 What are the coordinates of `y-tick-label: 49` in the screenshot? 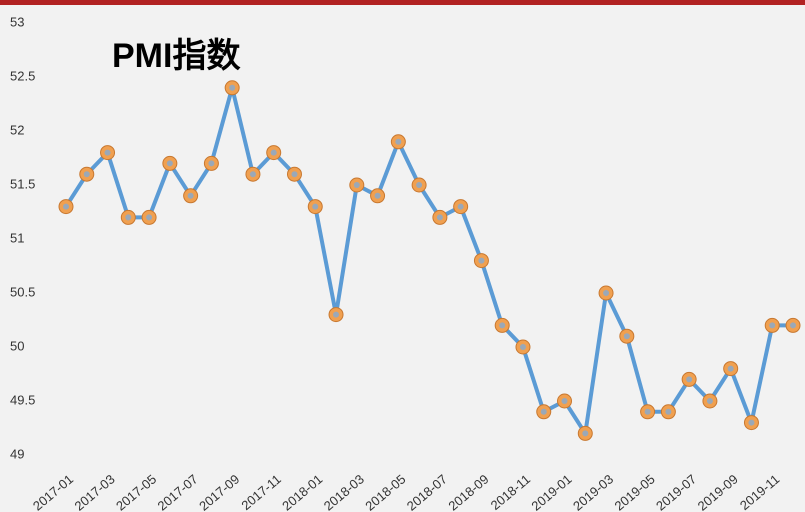 It's located at (17, 453).